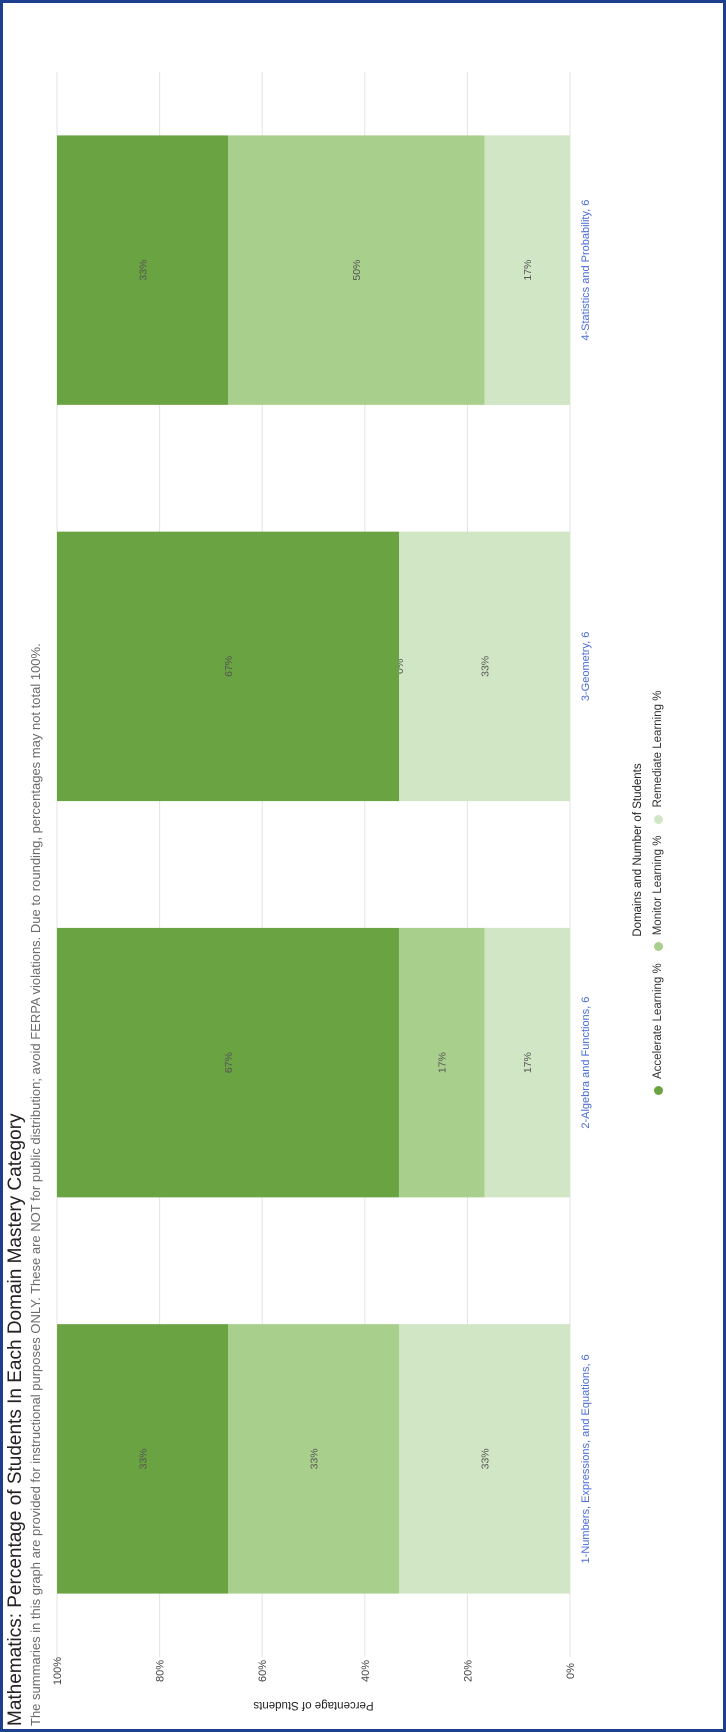  I want to click on legend-title: Domains and Number of Students, so click(638, 850).